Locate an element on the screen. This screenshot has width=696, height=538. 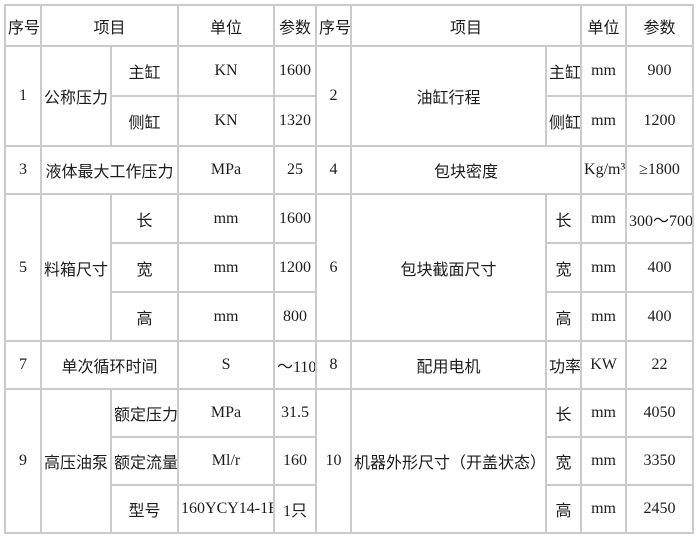
row5-item: 料箱尺寸 is located at coordinates (76, 267).